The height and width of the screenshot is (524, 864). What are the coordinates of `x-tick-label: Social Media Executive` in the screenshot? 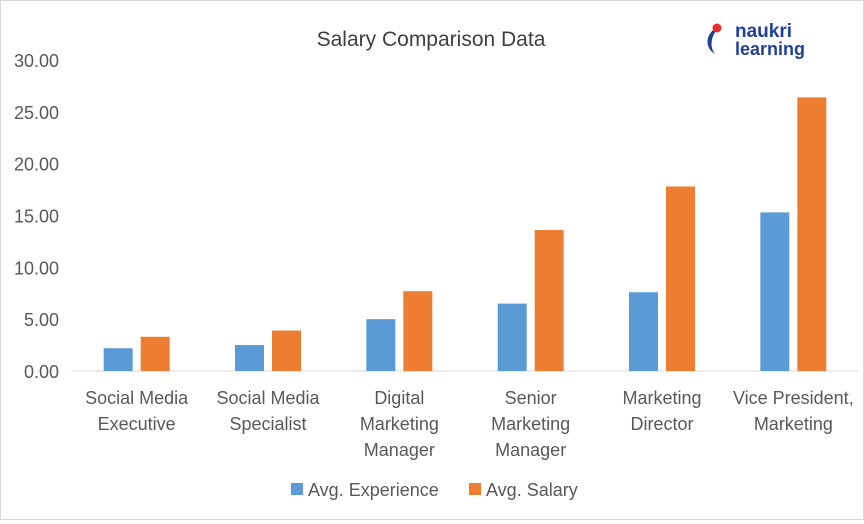 It's located at (137, 411).